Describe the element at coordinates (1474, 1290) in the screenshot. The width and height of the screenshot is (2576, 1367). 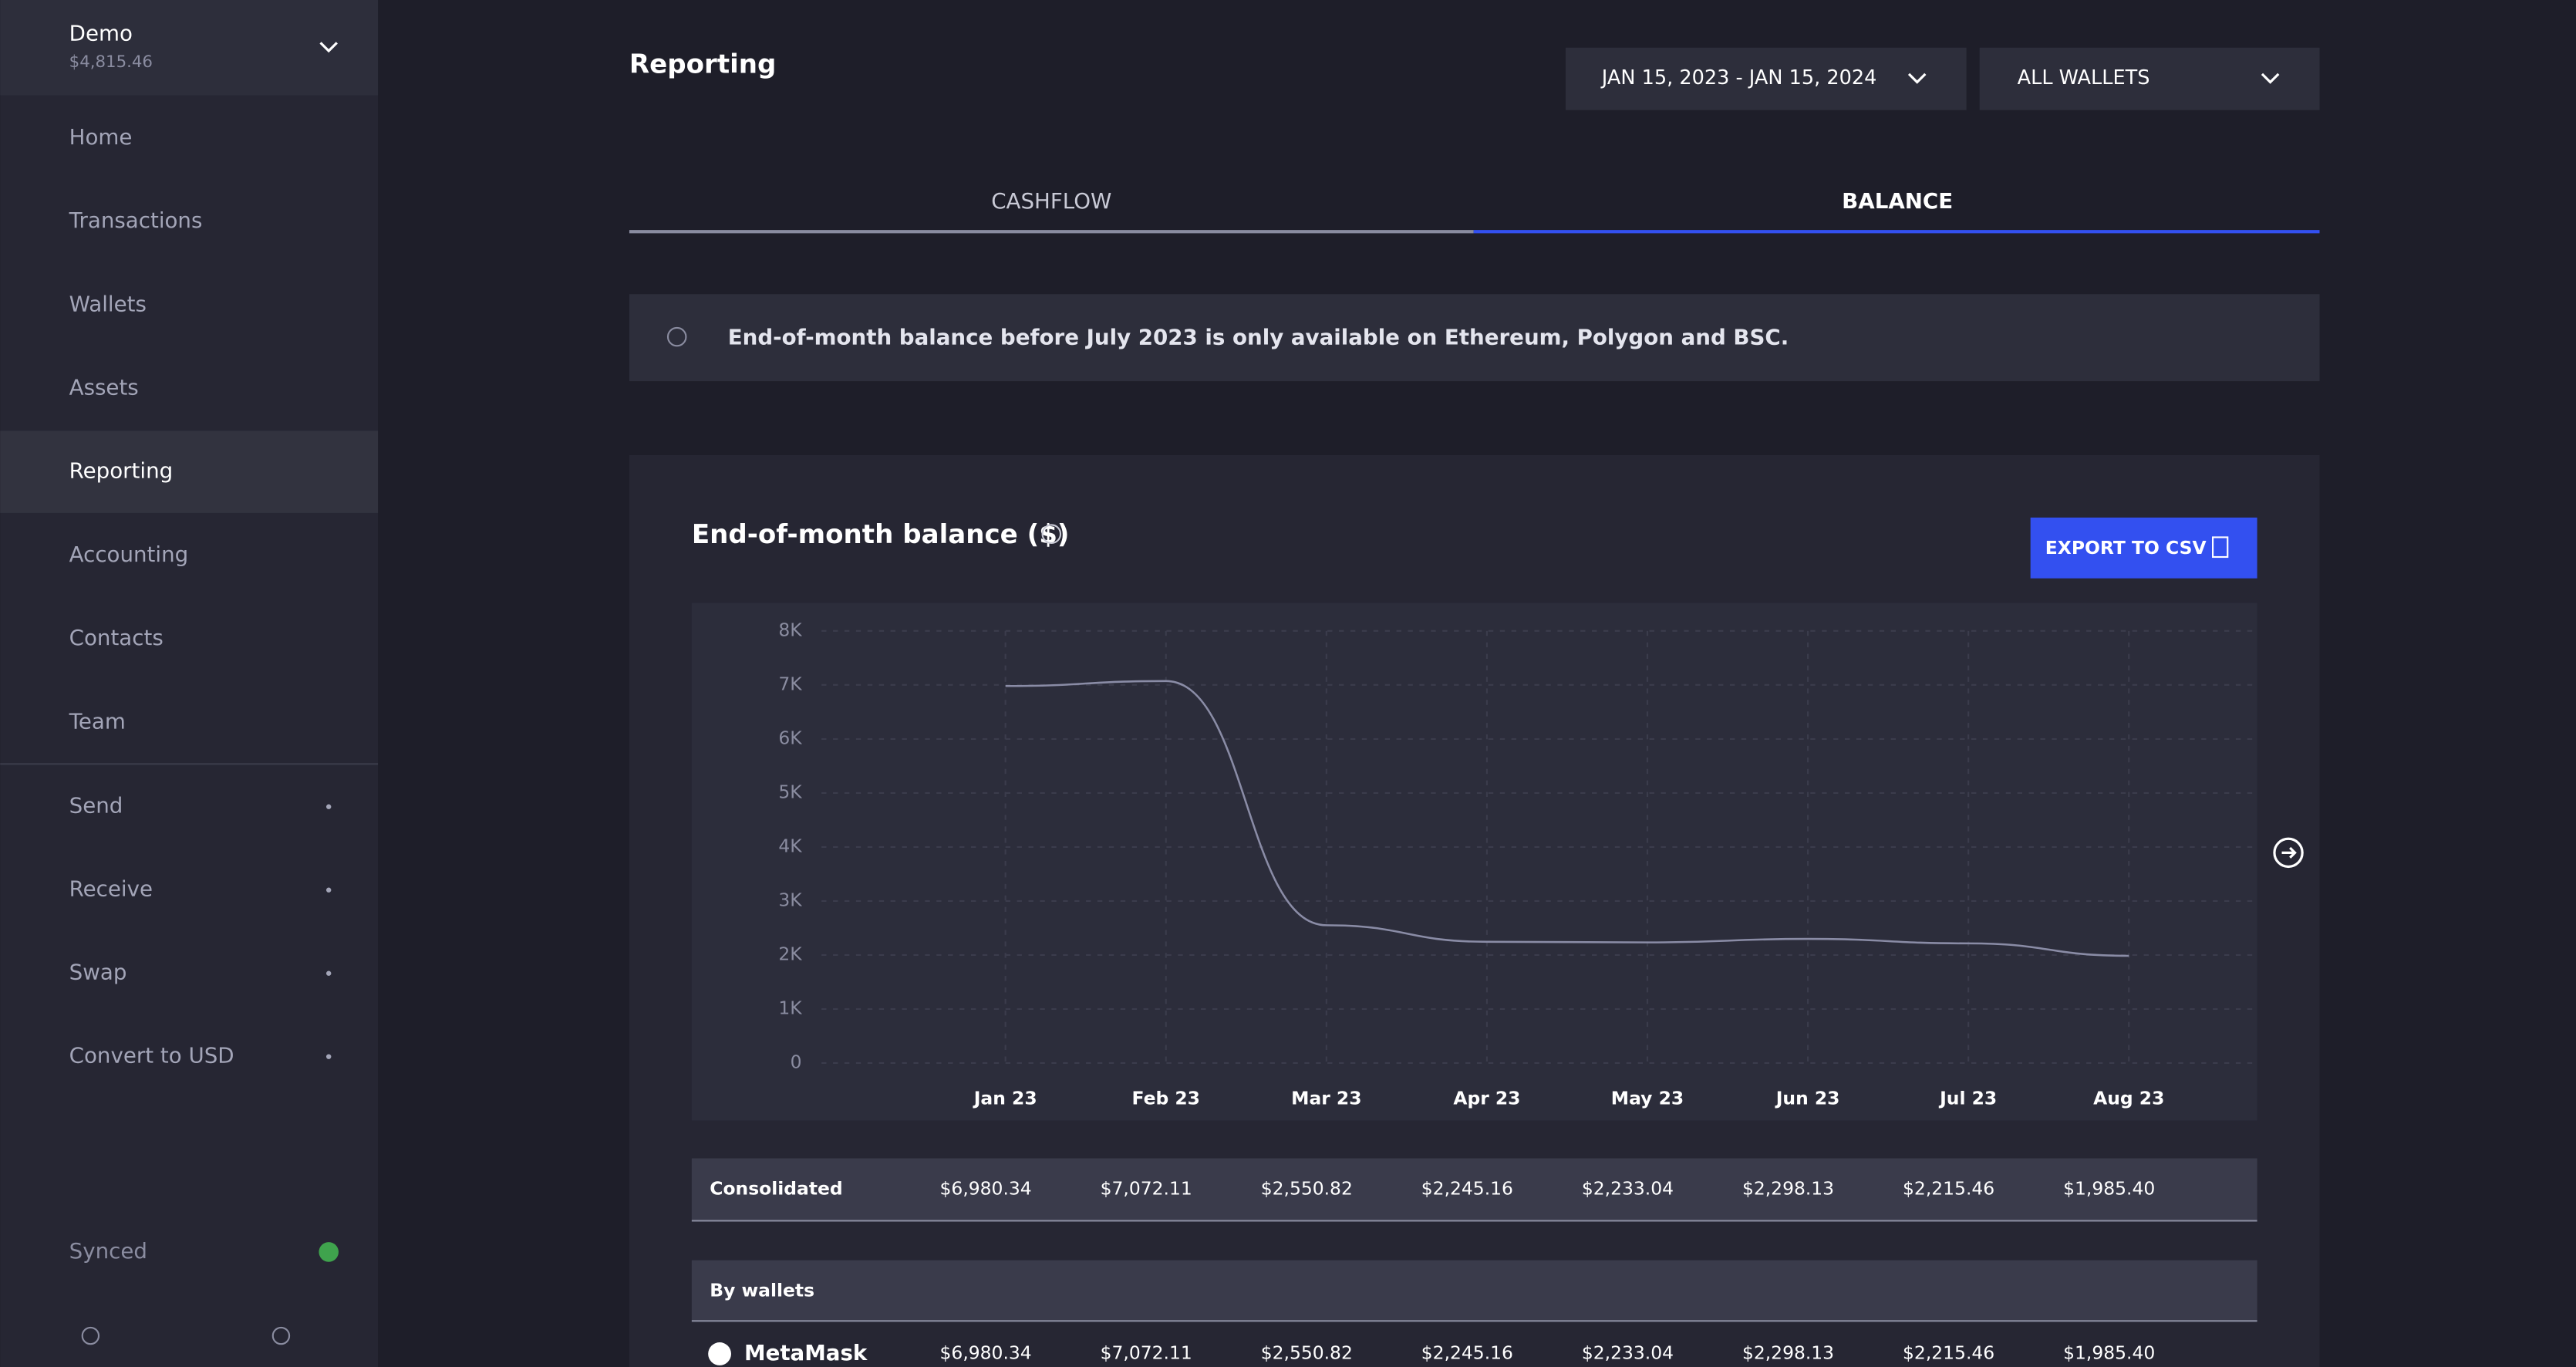
I see `section-row` at that location.